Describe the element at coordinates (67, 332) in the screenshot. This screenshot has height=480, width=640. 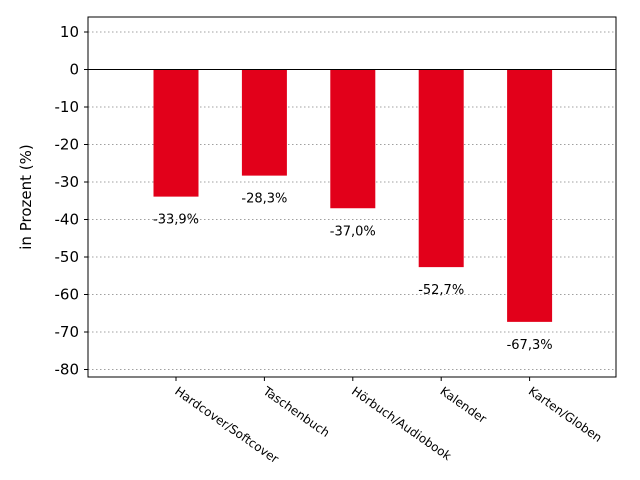
I see `y-tick-label: -70` at that location.